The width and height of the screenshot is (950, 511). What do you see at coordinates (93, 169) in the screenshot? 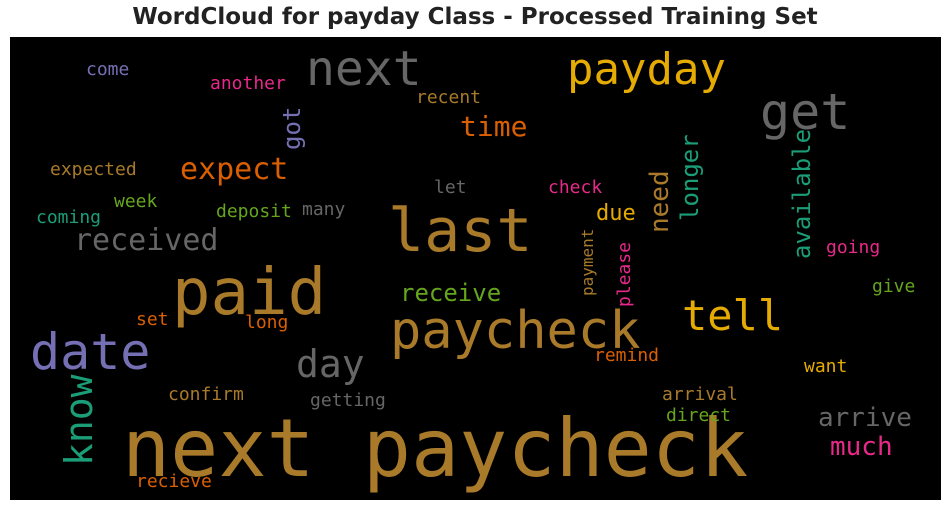
I see `cloud-word: expected` at bounding box center [93, 169].